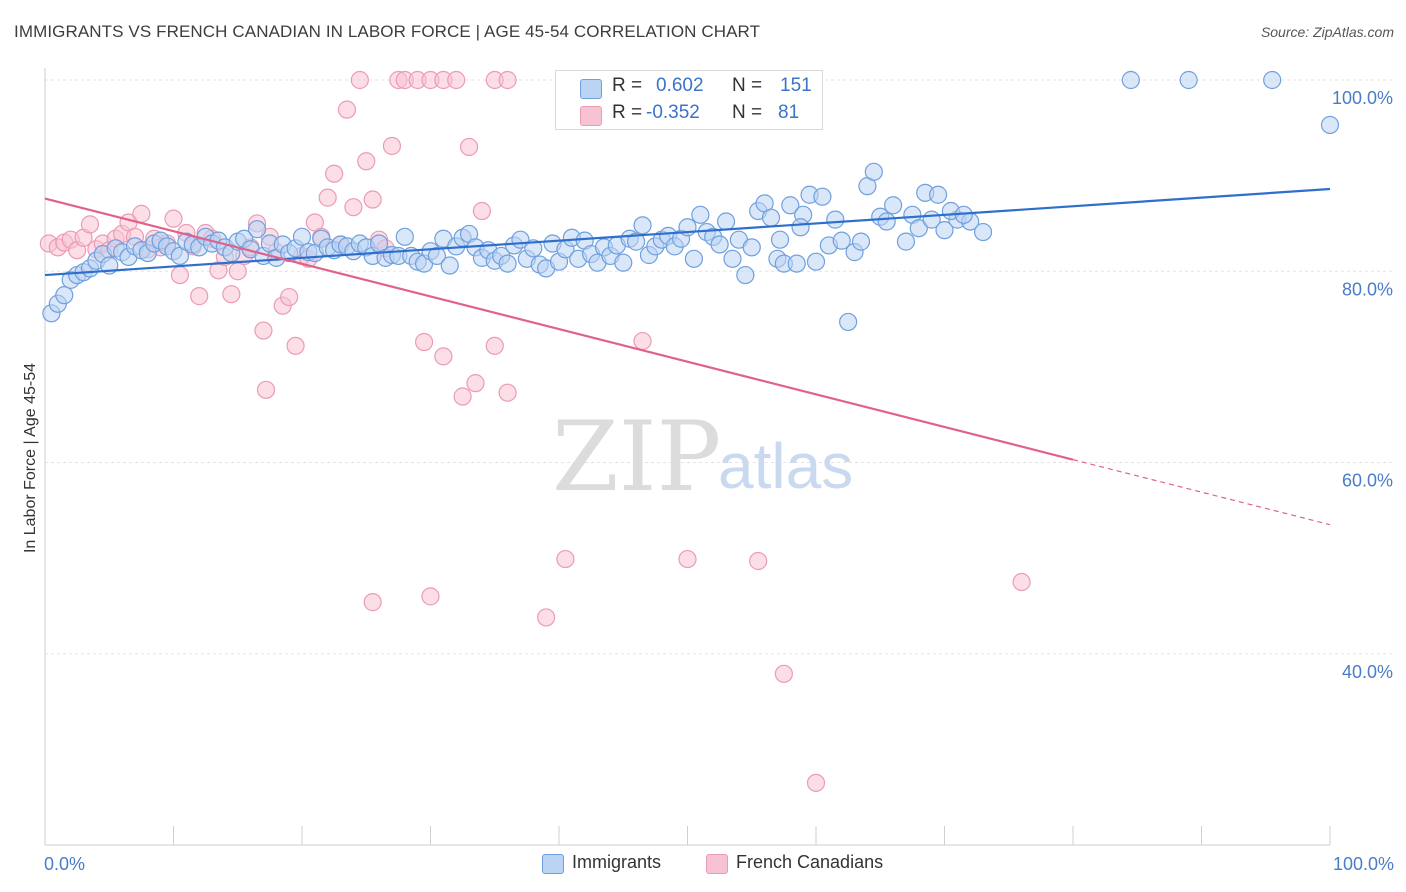 Image resolution: width=1406 pixels, height=892 pixels. I want to click on n-value: 81, so click(789, 112).